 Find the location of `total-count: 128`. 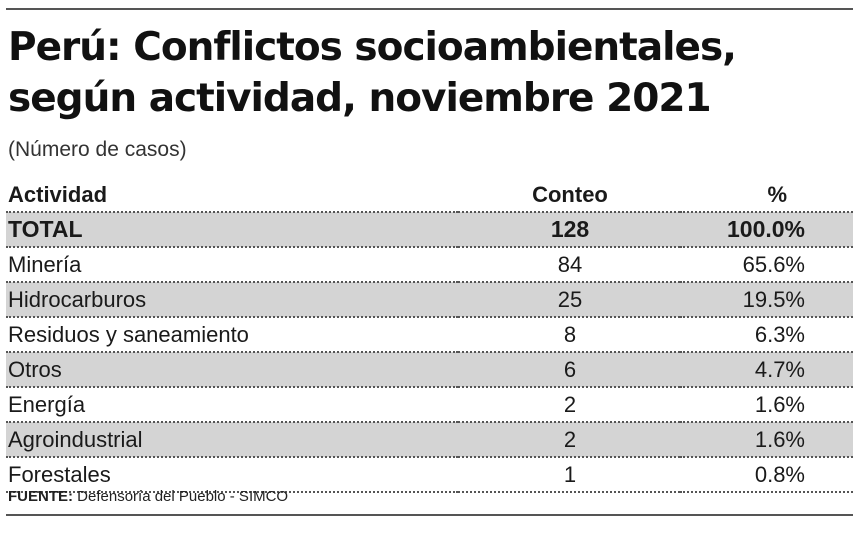

total-count: 128 is located at coordinates (569, 230).